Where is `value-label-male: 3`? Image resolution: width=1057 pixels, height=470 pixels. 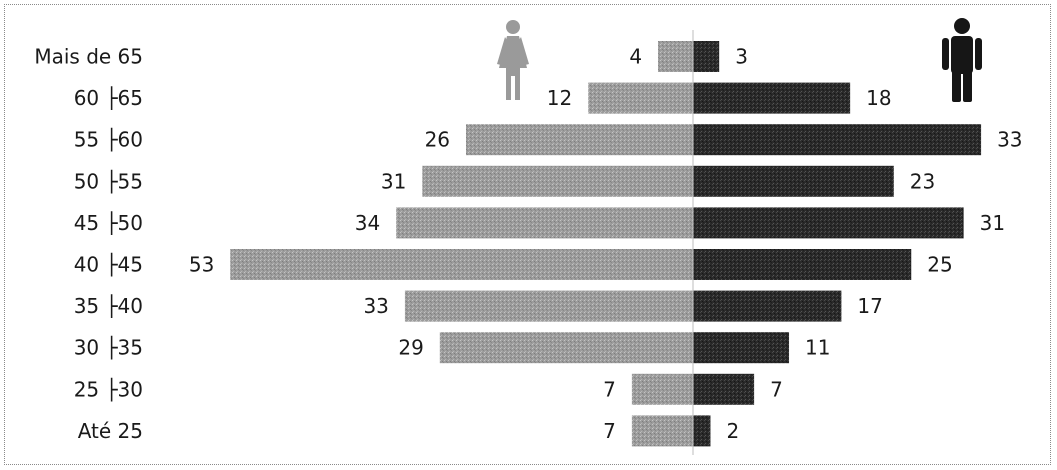
value-label-male: 3 is located at coordinates (741, 57).